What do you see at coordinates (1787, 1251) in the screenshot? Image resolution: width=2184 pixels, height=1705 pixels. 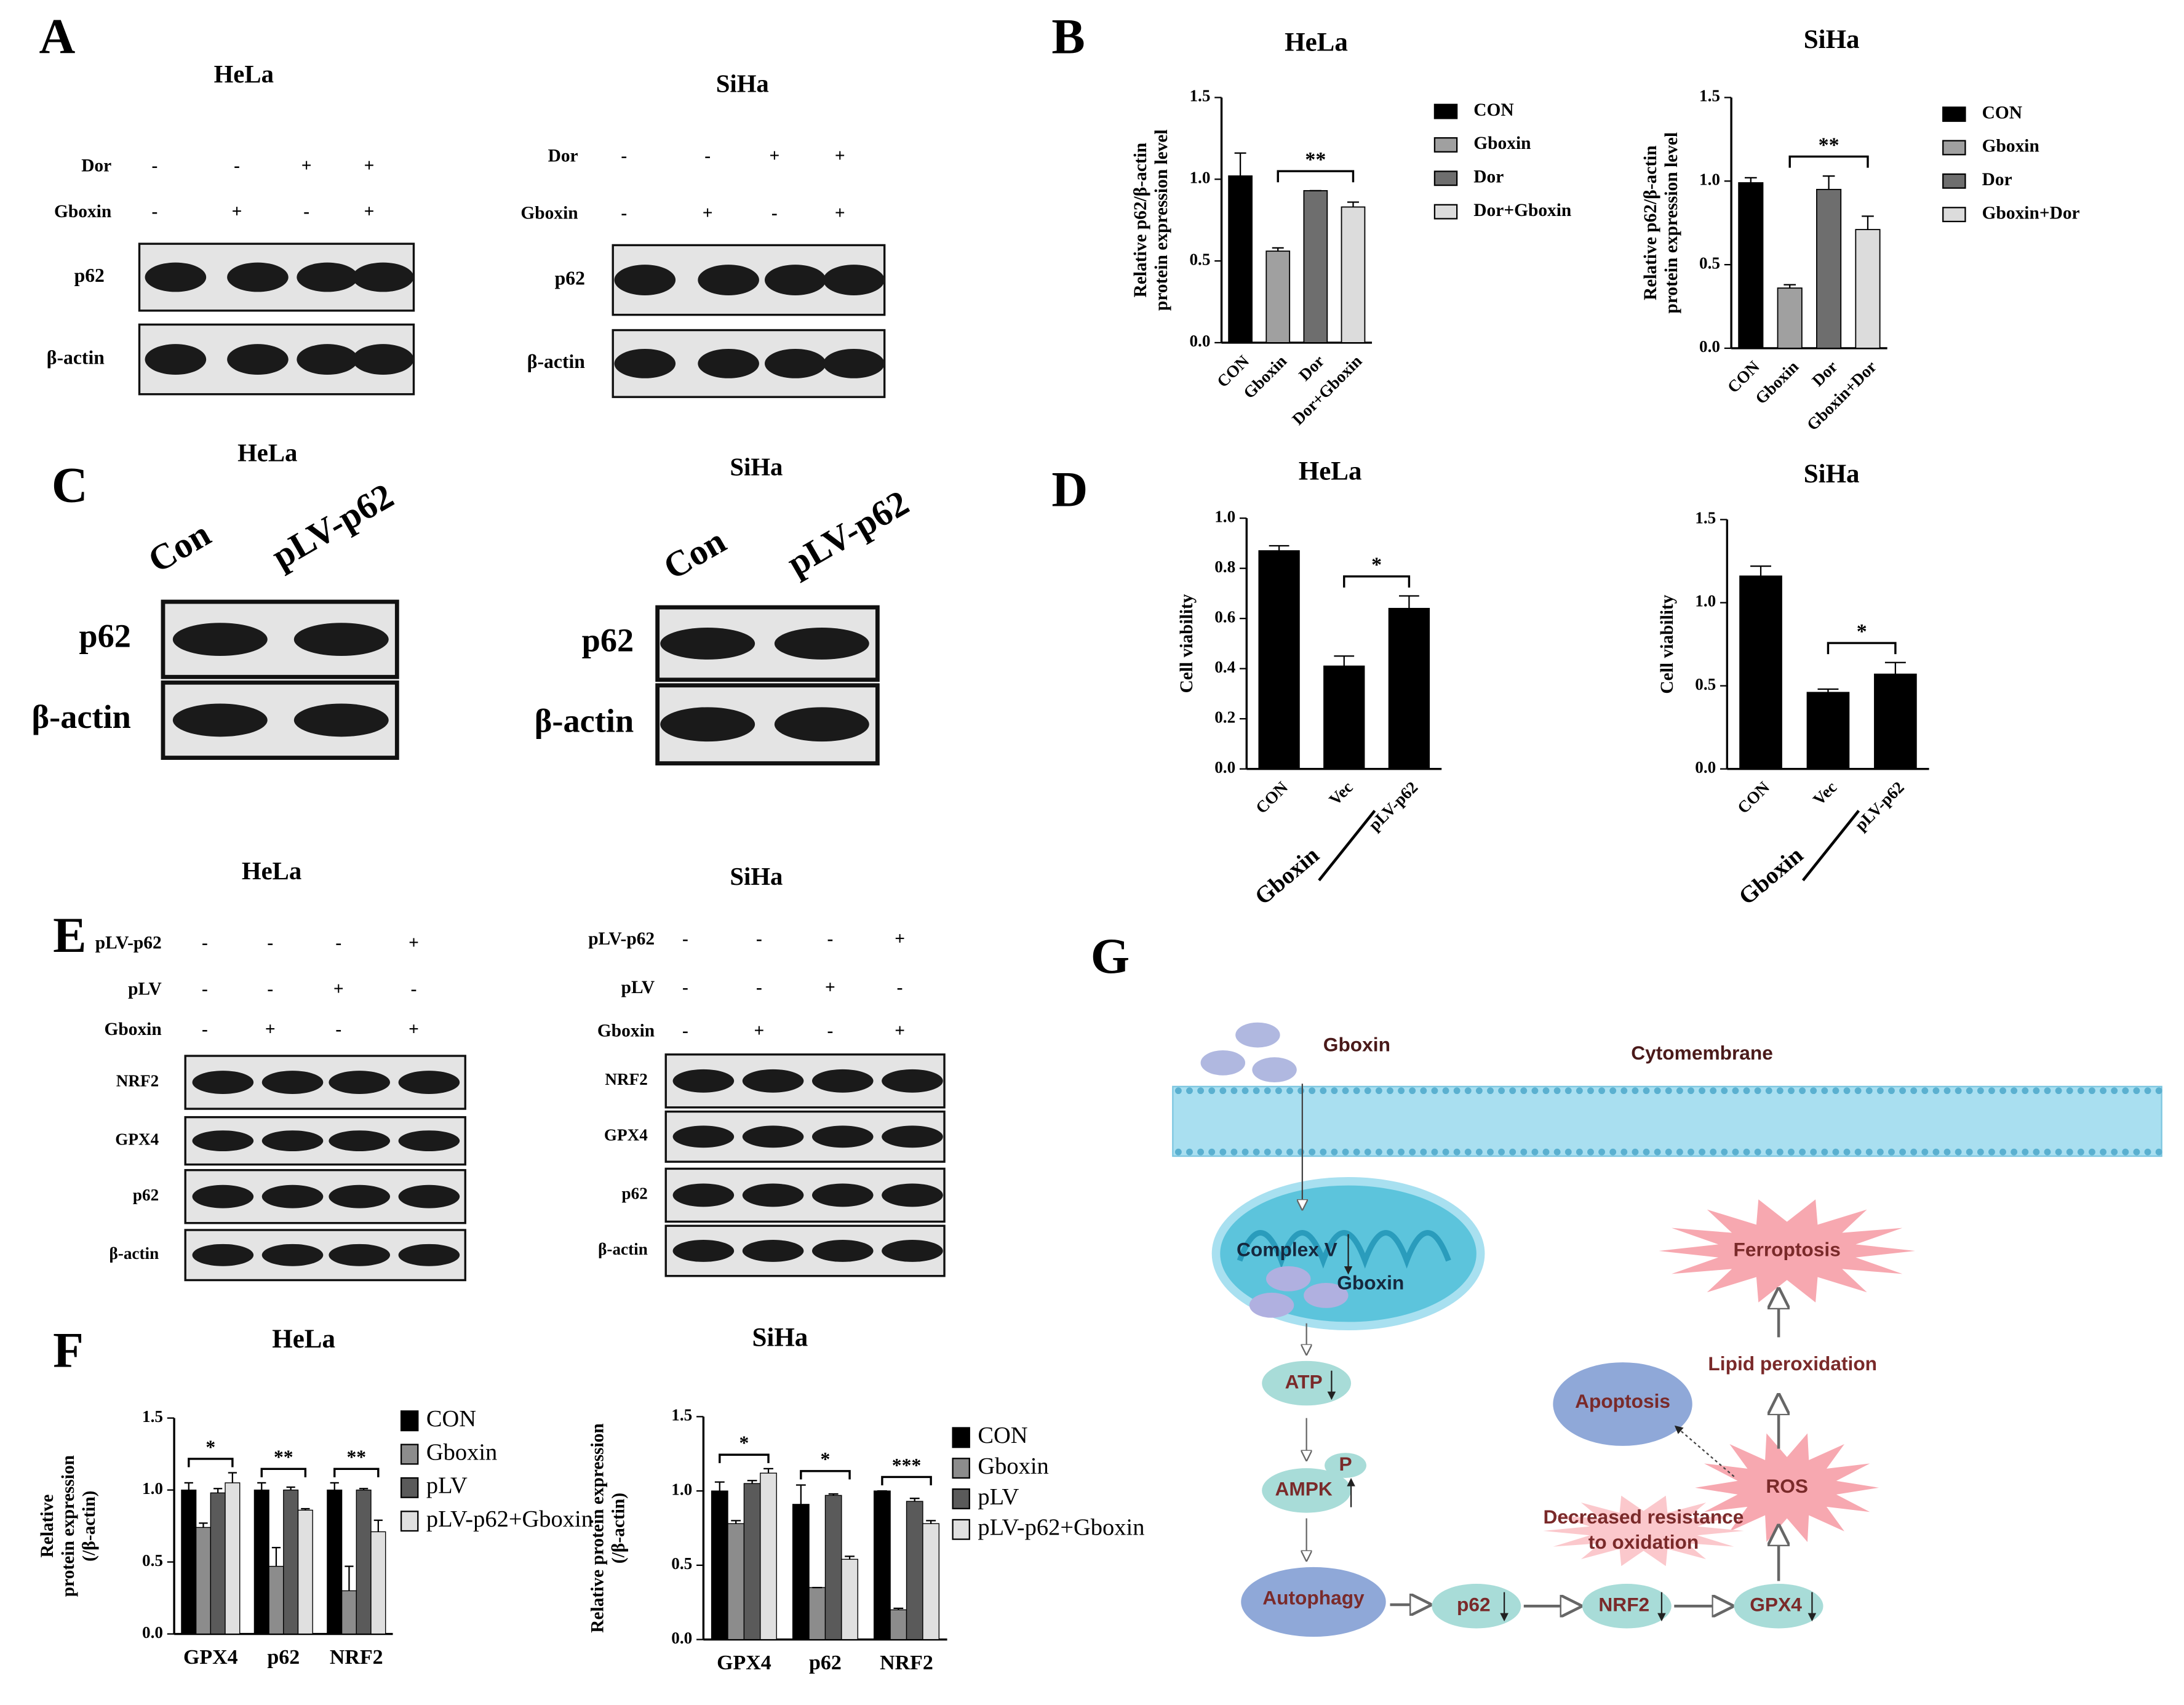 I see `burst` at bounding box center [1787, 1251].